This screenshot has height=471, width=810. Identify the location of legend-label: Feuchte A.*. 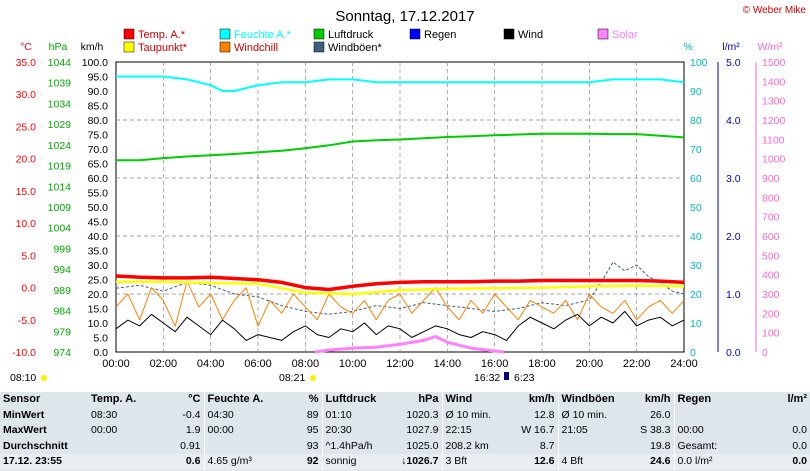
(263, 35).